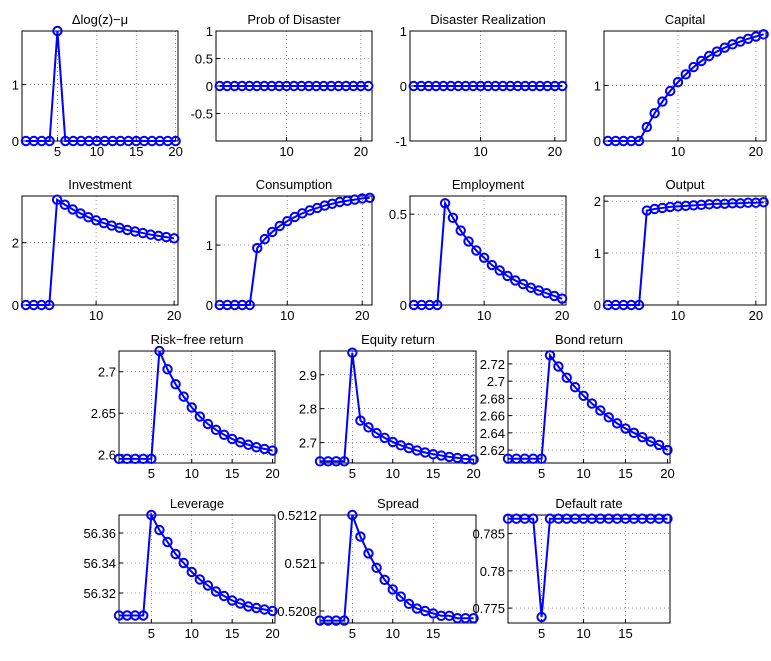 The width and height of the screenshot is (771, 661). What do you see at coordinates (401, 141) in the screenshot?
I see `y-tick-label: -1` at bounding box center [401, 141].